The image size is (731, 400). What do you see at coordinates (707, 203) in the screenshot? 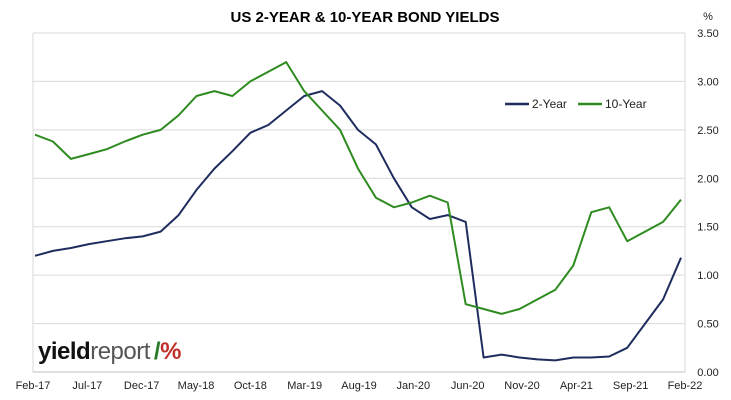
I see `y-axis-tick-labels: 0.00 0.50 1.00 1.50 2.00 2.50 3.00 3.50` at bounding box center [707, 203].